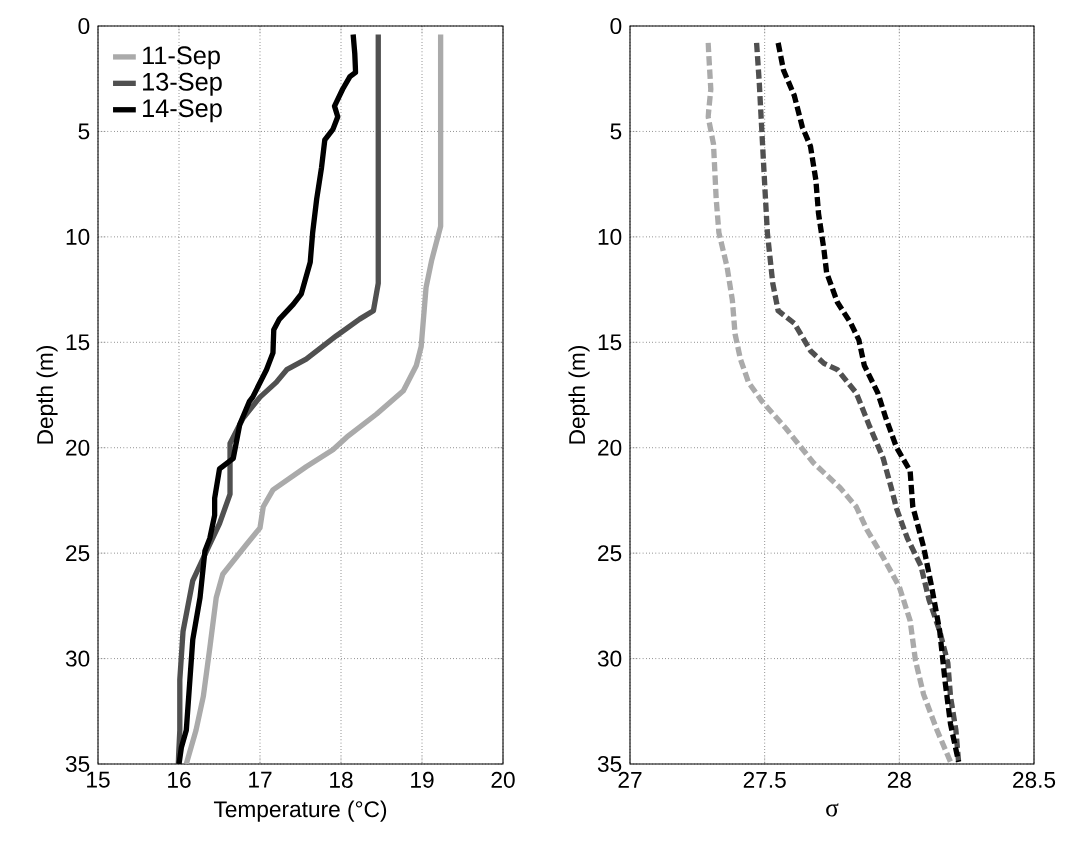  What do you see at coordinates (1034, 779) in the screenshot?
I see `x-tick-label: 28.5` at bounding box center [1034, 779].